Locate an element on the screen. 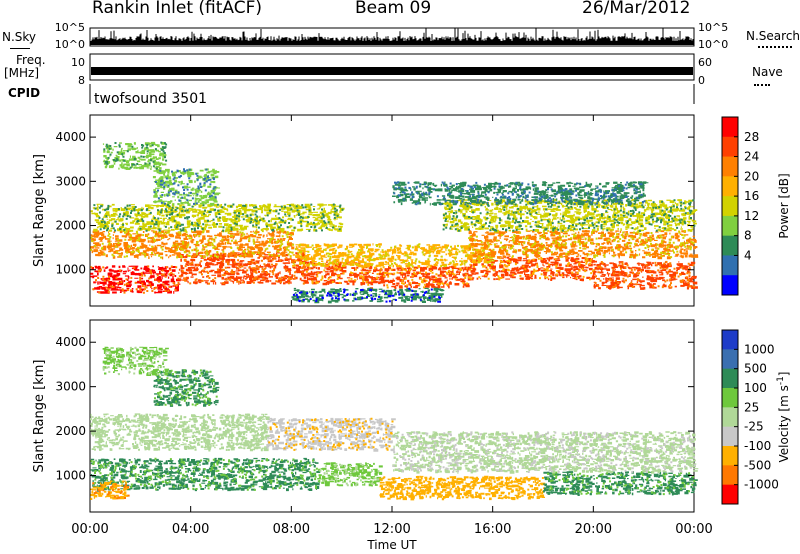 The width and height of the screenshot is (800, 554). cpid-value: twofsound 3501 is located at coordinates (151, 99).